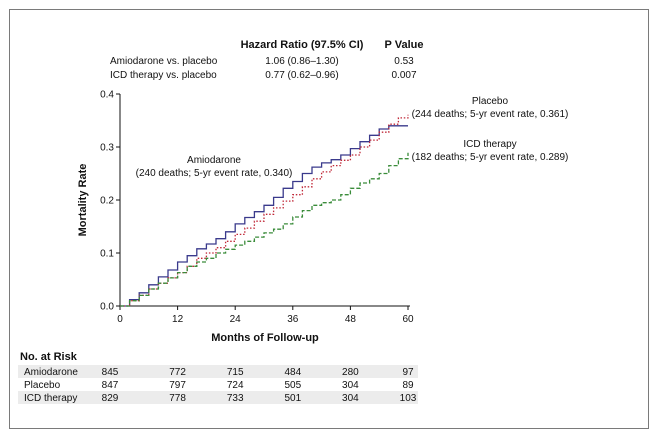 This screenshot has width=660, height=440. What do you see at coordinates (110, 372) in the screenshot?
I see `at-risk-cell: 845` at bounding box center [110, 372].